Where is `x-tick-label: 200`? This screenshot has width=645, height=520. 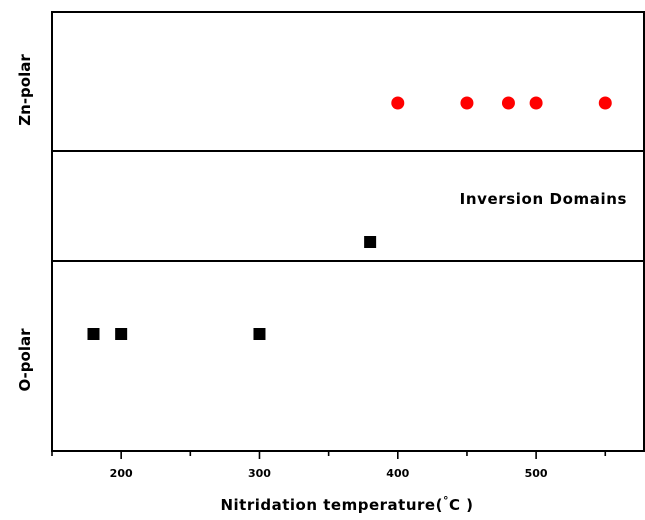
x-tick-label: 200 is located at coordinates (121, 473).